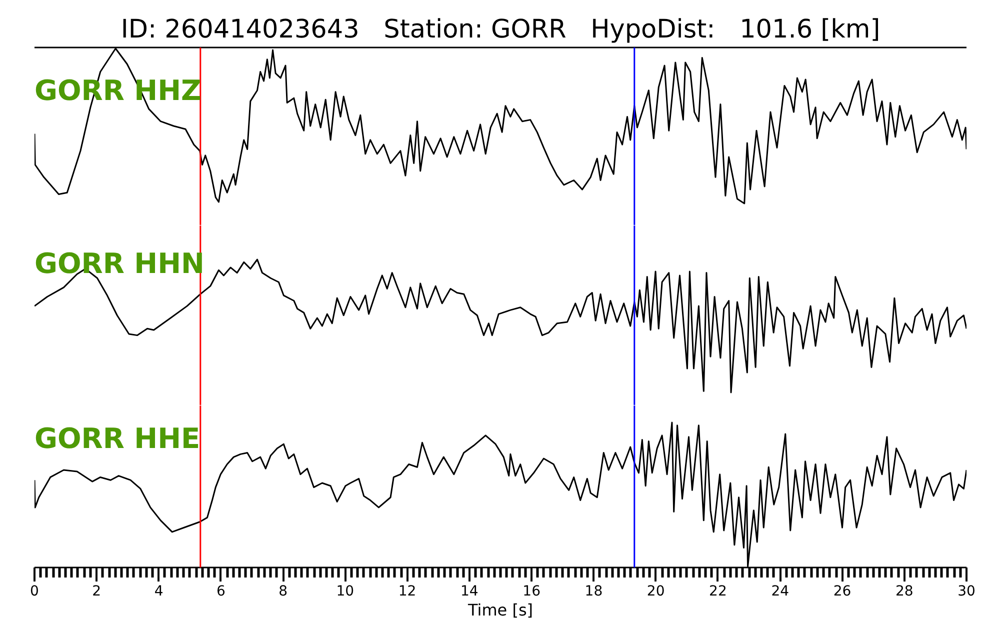 This screenshot has width=1000, height=640. Describe the element at coordinates (780, 592) in the screenshot. I see `x-tick-label: 24` at that location.